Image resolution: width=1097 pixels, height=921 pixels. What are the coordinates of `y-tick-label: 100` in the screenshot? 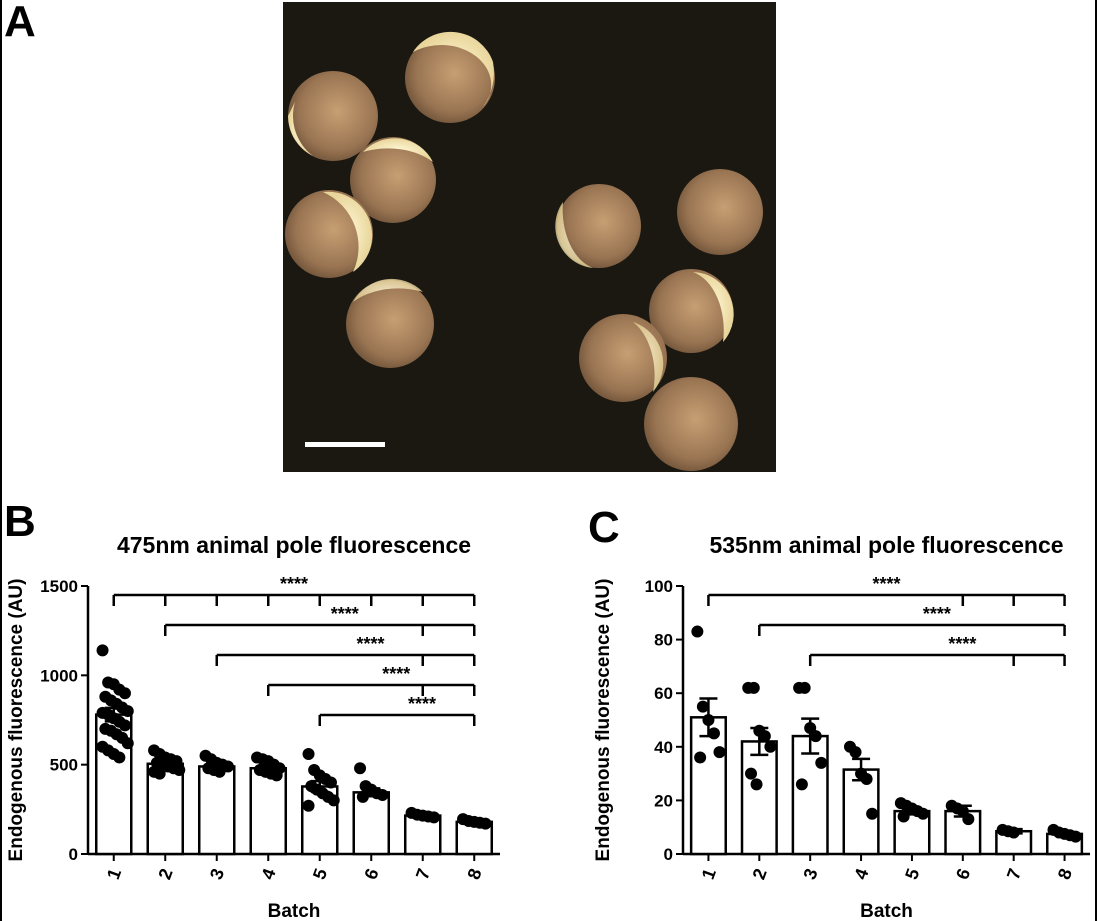 It's located at (659, 586).